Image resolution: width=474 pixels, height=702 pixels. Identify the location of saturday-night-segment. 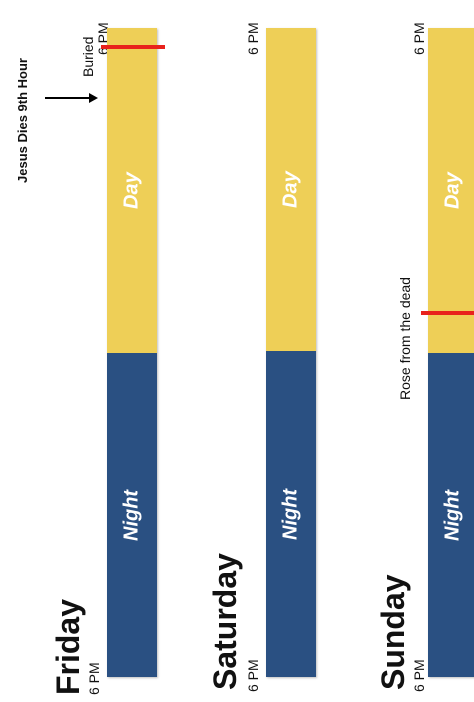
(291, 514).